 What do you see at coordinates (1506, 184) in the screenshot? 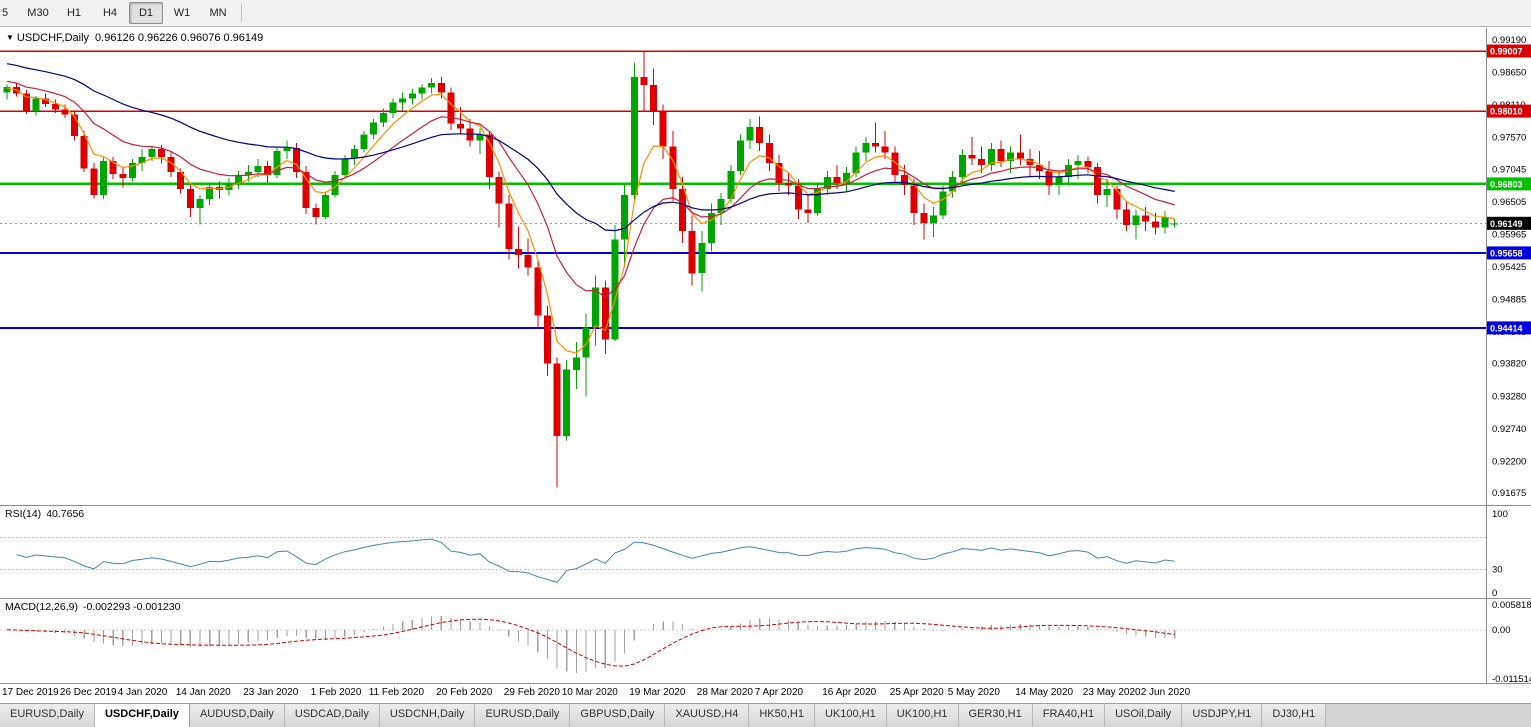
I see `svg-text: 0.96803` at bounding box center [1506, 184].